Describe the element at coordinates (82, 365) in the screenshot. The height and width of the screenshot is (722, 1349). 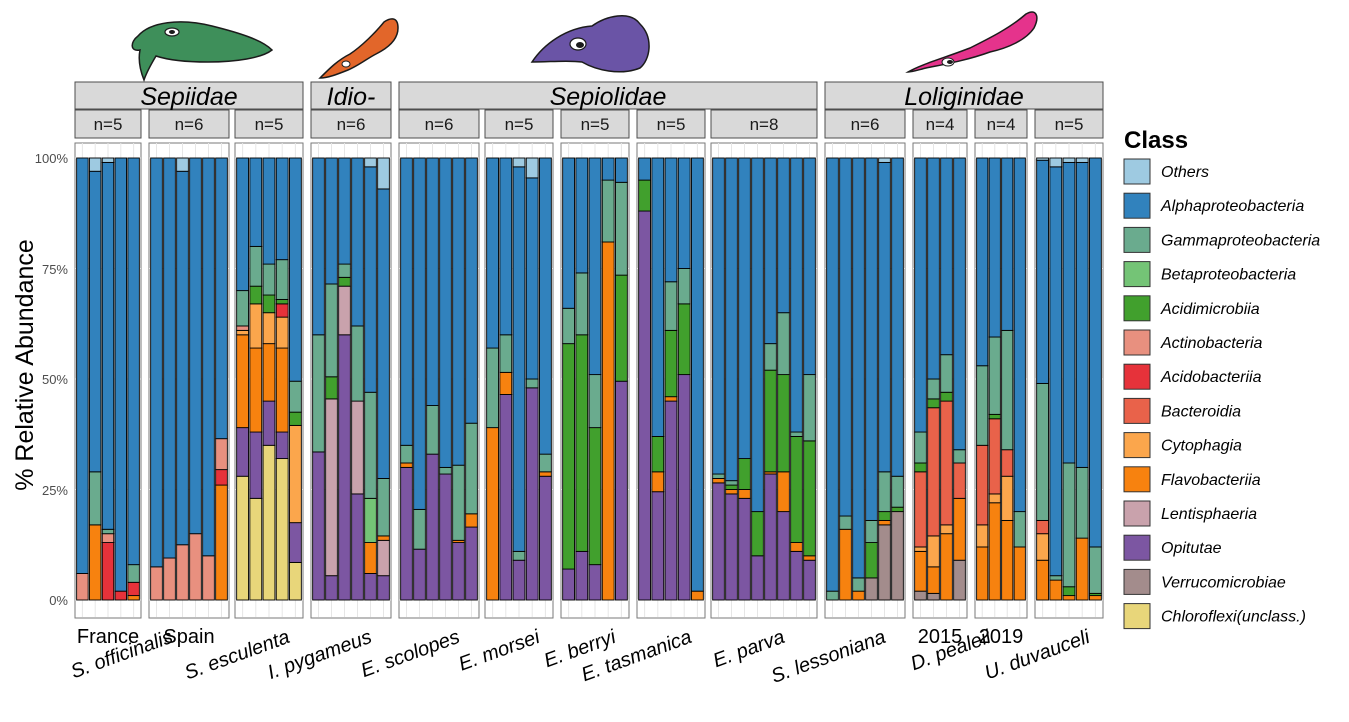
I see `bar-segment: Alphaproteobacteria: 94%` at that location.